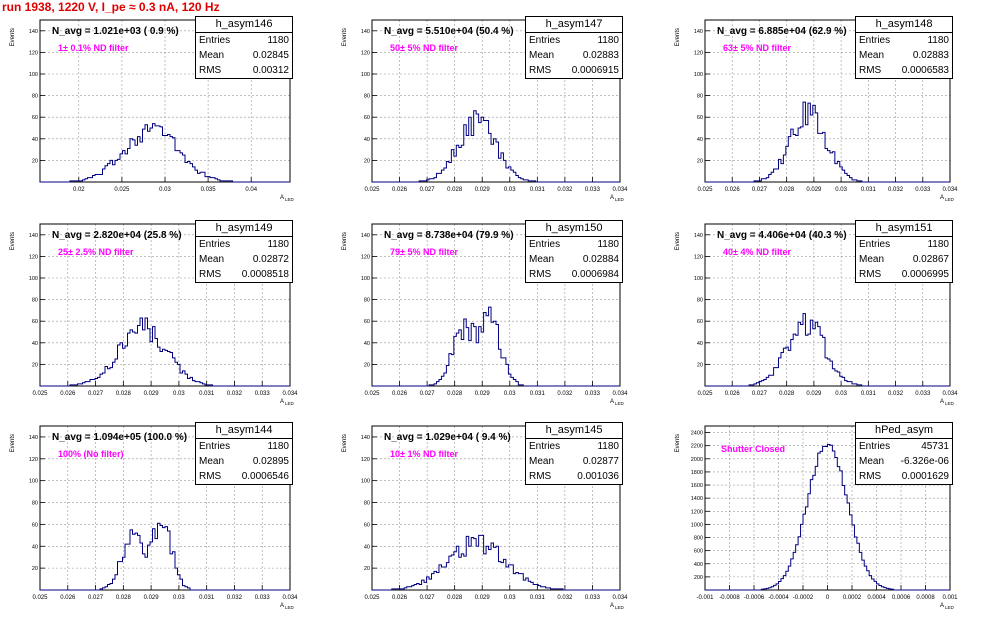 The width and height of the screenshot is (996, 622). What do you see at coordinates (782, 31) in the screenshot?
I see `navg-label: N_avg = 6.885e+04 (62.9 %)` at bounding box center [782, 31].